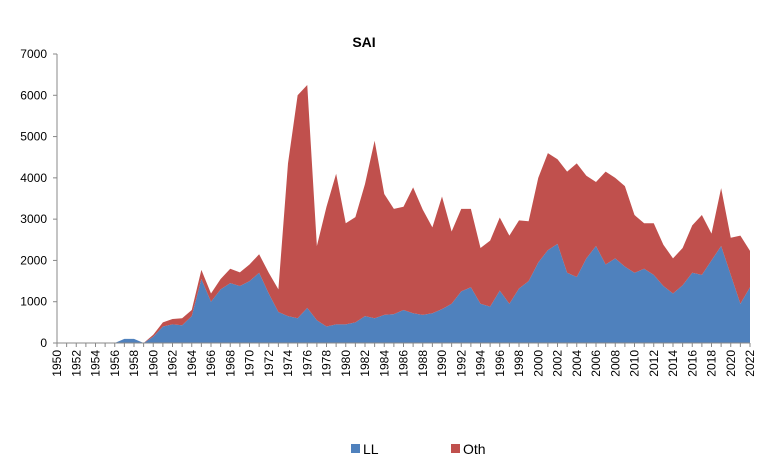 This screenshot has width=770, height=465. Describe the element at coordinates (43, 343) in the screenshot. I see `y-tick-label: 0` at that location.